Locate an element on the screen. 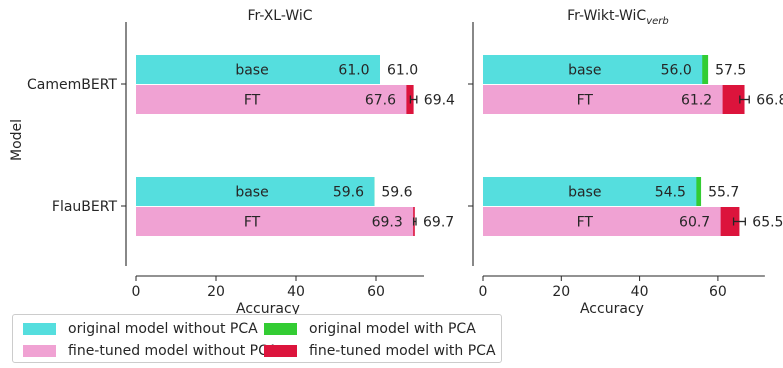  chart-title-text: Fr-Wikt-WiC is located at coordinates (606, 16).